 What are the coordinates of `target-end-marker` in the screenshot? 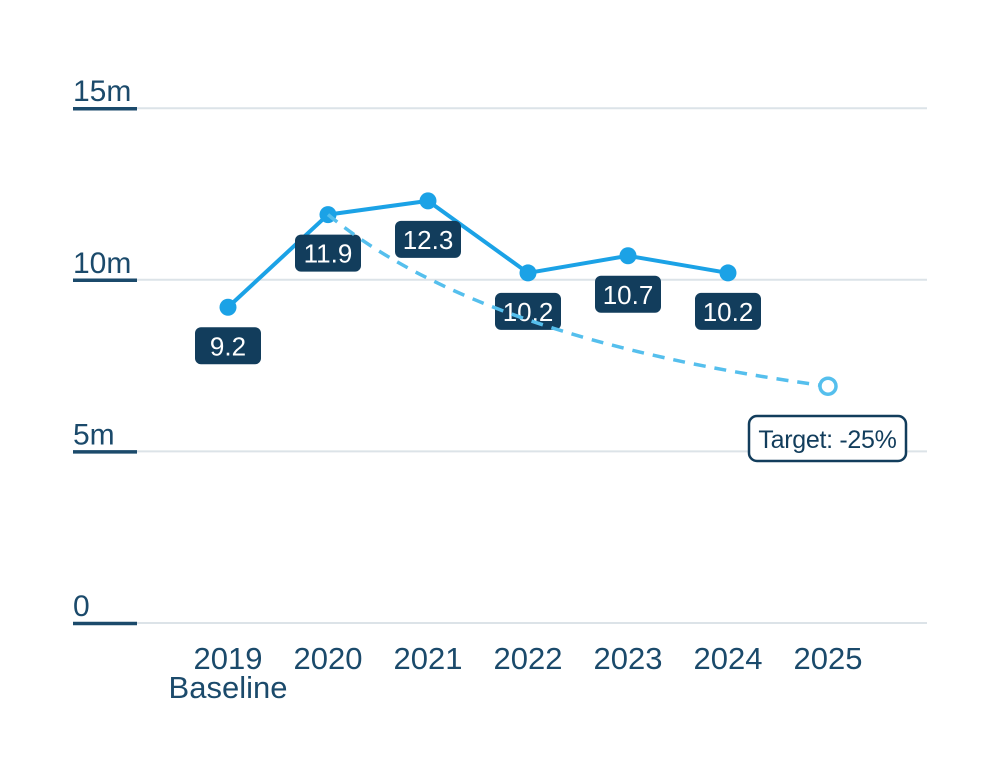 It's located at (828, 386).